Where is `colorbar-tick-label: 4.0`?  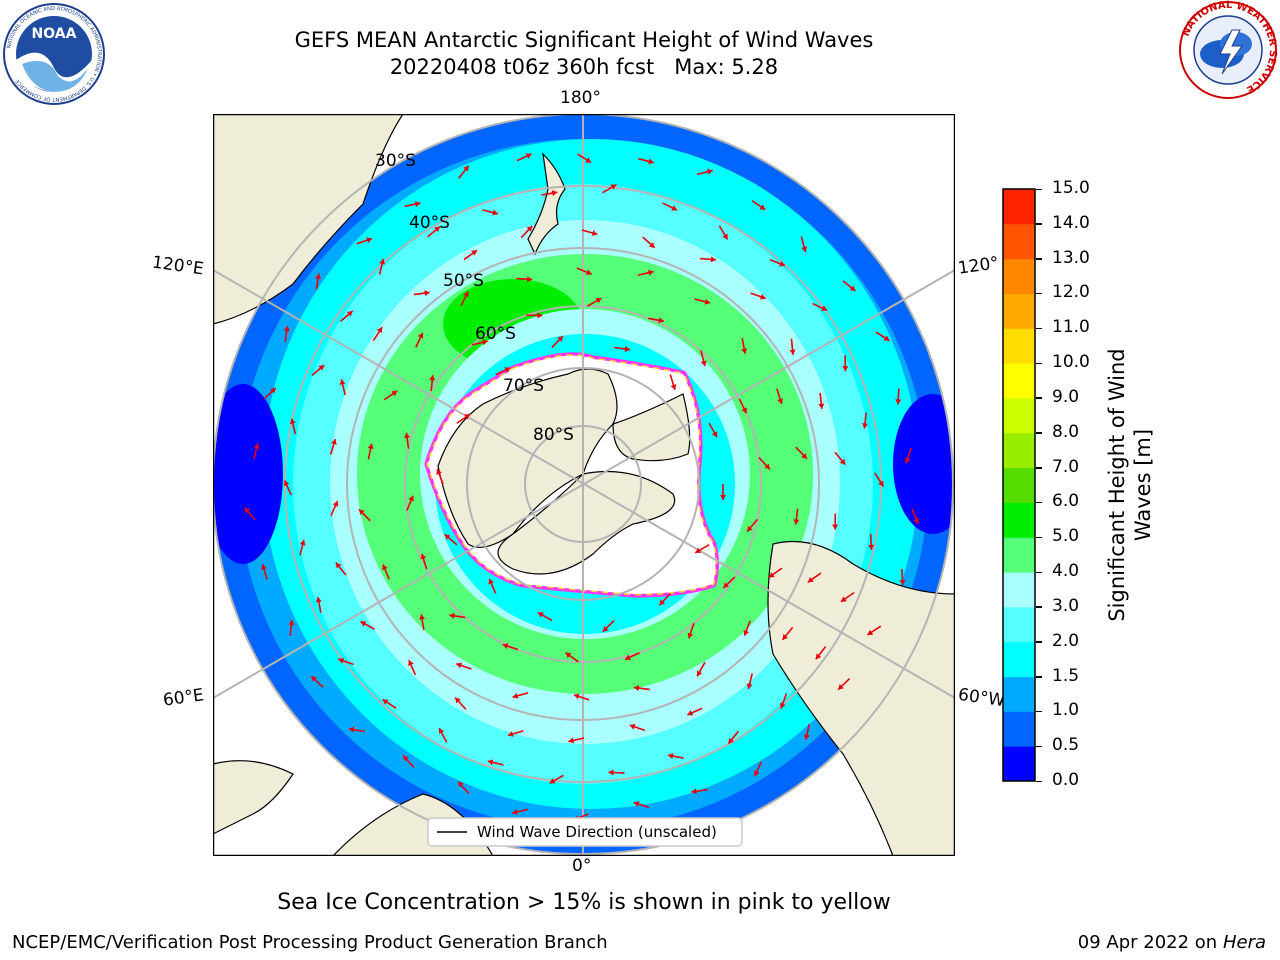 colorbar-tick-label: 4.0 is located at coordinates (1066, 571).